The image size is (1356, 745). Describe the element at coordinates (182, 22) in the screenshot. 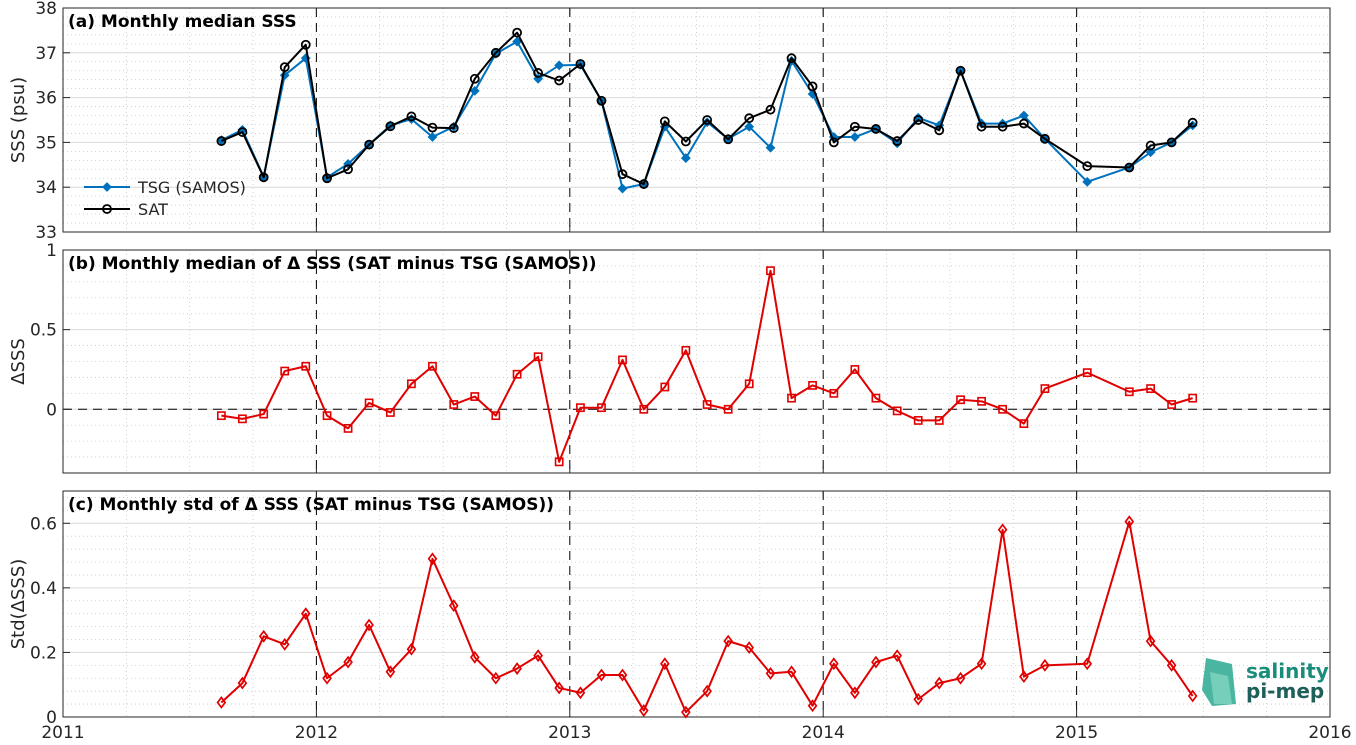

I see `chart-title: (a) Monthly median SSS` at that location.